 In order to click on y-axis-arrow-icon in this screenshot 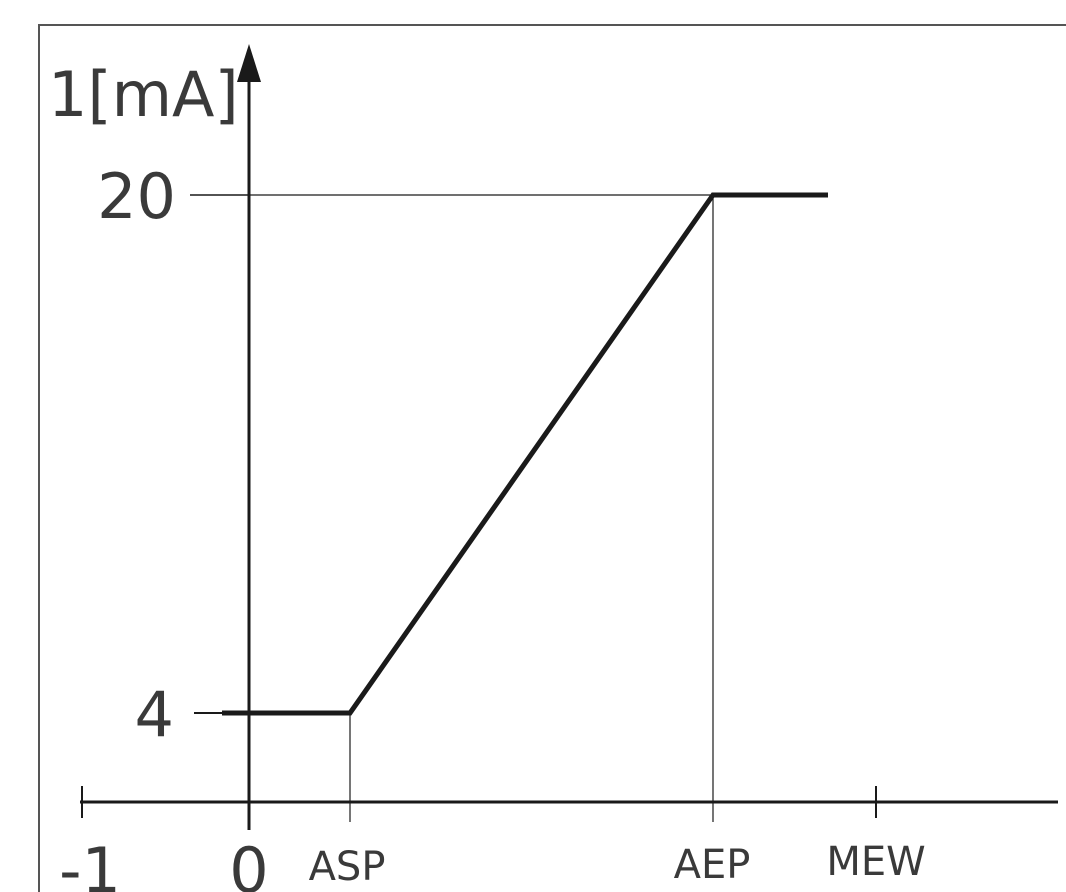, I will do `click(249, 63)`.